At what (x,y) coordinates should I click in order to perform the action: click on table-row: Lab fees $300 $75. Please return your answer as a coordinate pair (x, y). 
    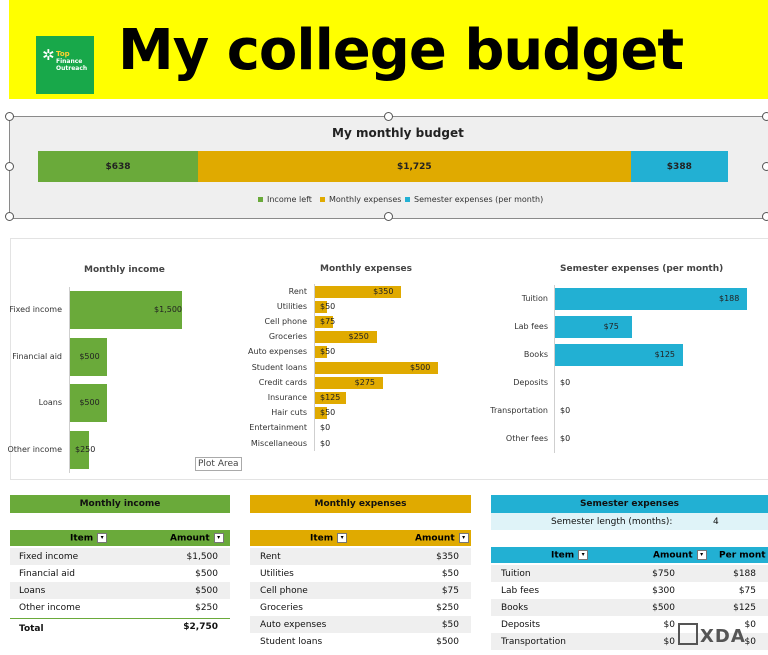
    Looking at the image, I should click on (629, 590).